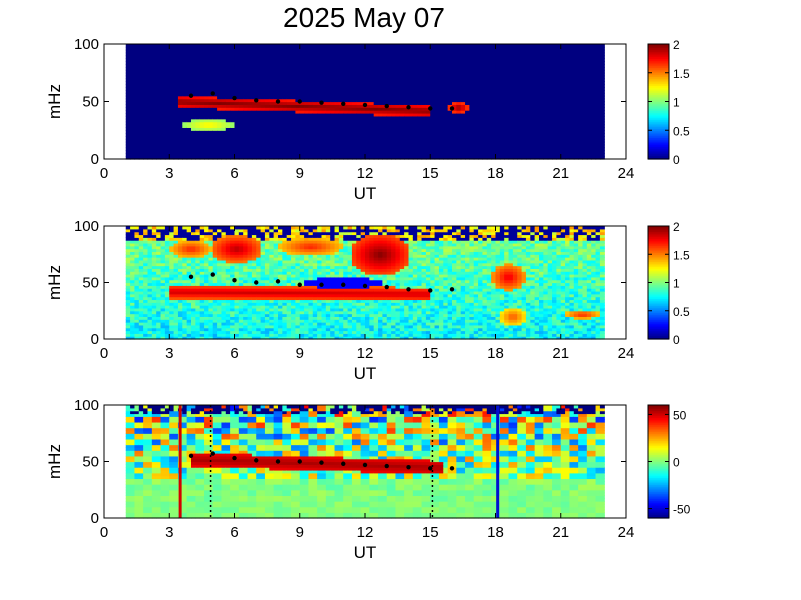 The image size is (801, 600). Describe the element at coordinates (95, 159) in the screenshot. I see `y-tick-label: 0` at that location.